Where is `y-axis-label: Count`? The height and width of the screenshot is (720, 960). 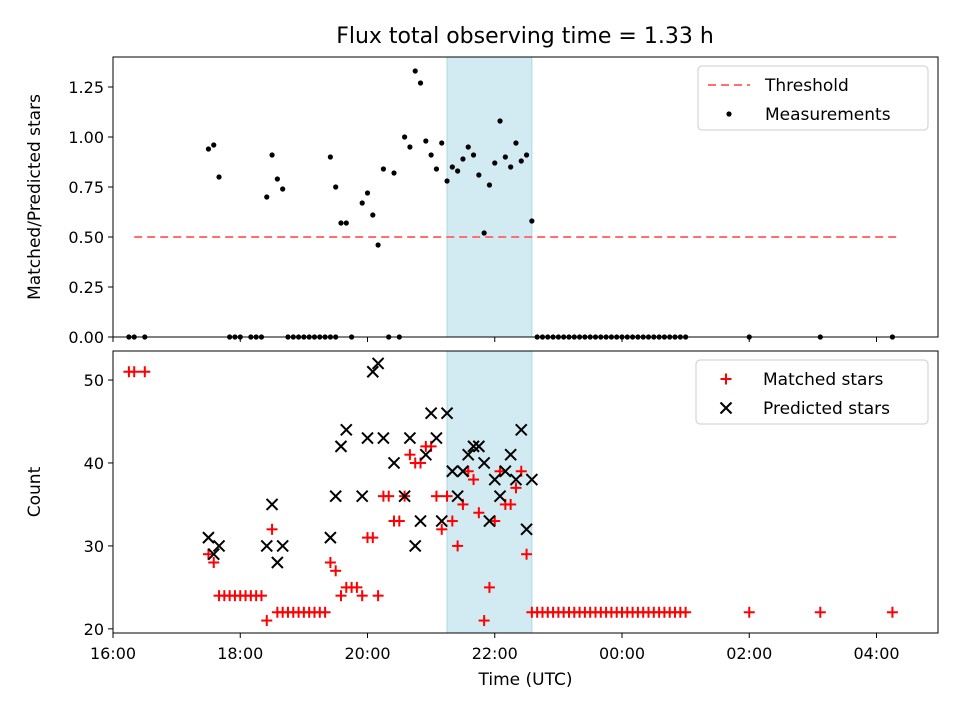
y-axis-label: Count is located at coordinates (35, 491).